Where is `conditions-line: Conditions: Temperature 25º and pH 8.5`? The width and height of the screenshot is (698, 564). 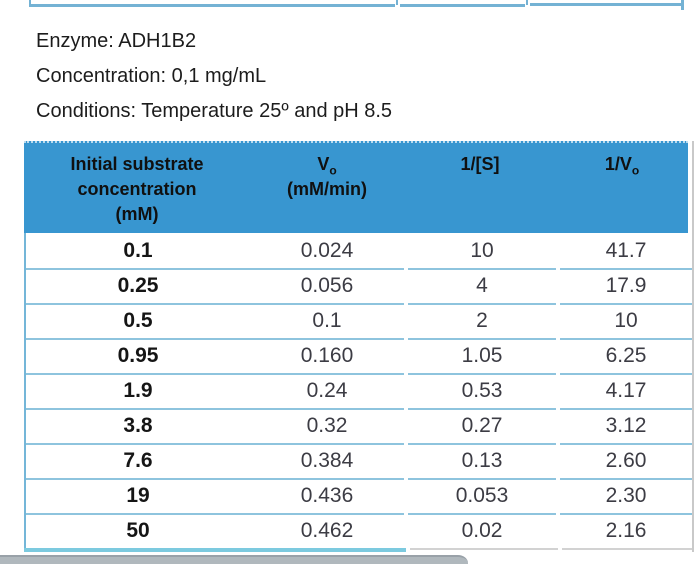
conditions-line: Conditions: Temperature 25º and pH 8.5 is located at coordinates (214, 111).